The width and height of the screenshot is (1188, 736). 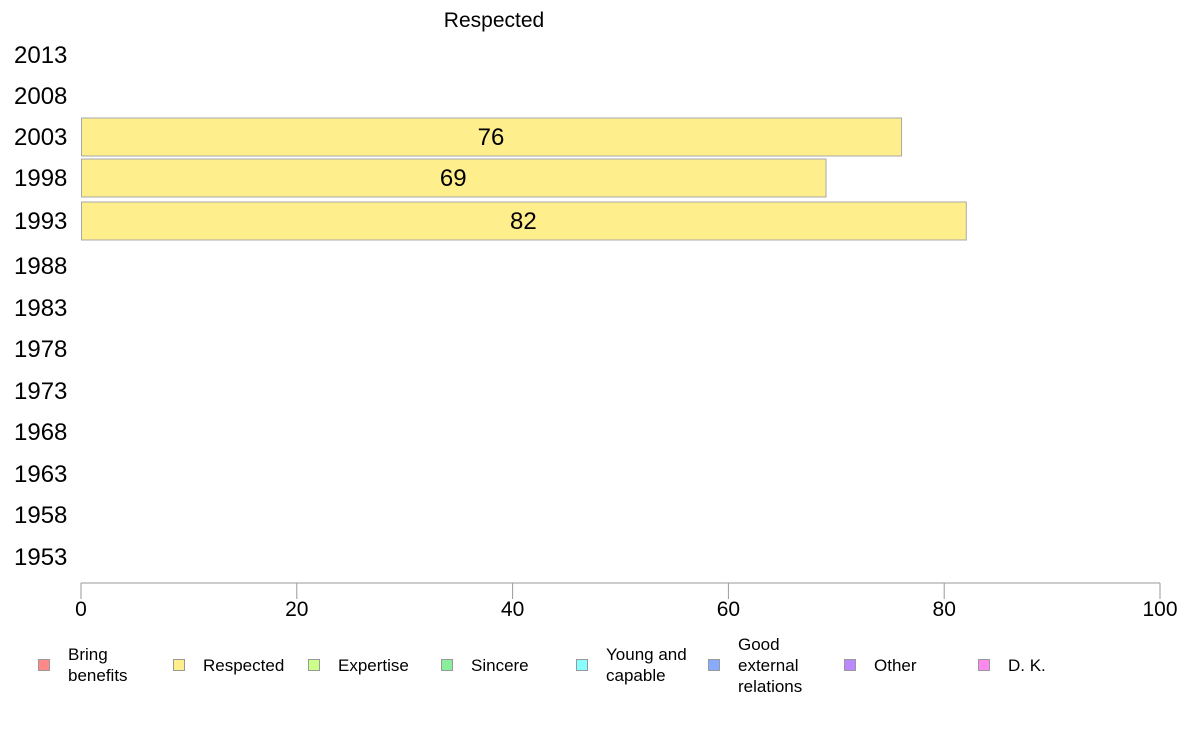 What do you see at coordinates (40, 137) in the screenshot?
I see `y-tick-label: 2003` at bounding box center [40, 137].